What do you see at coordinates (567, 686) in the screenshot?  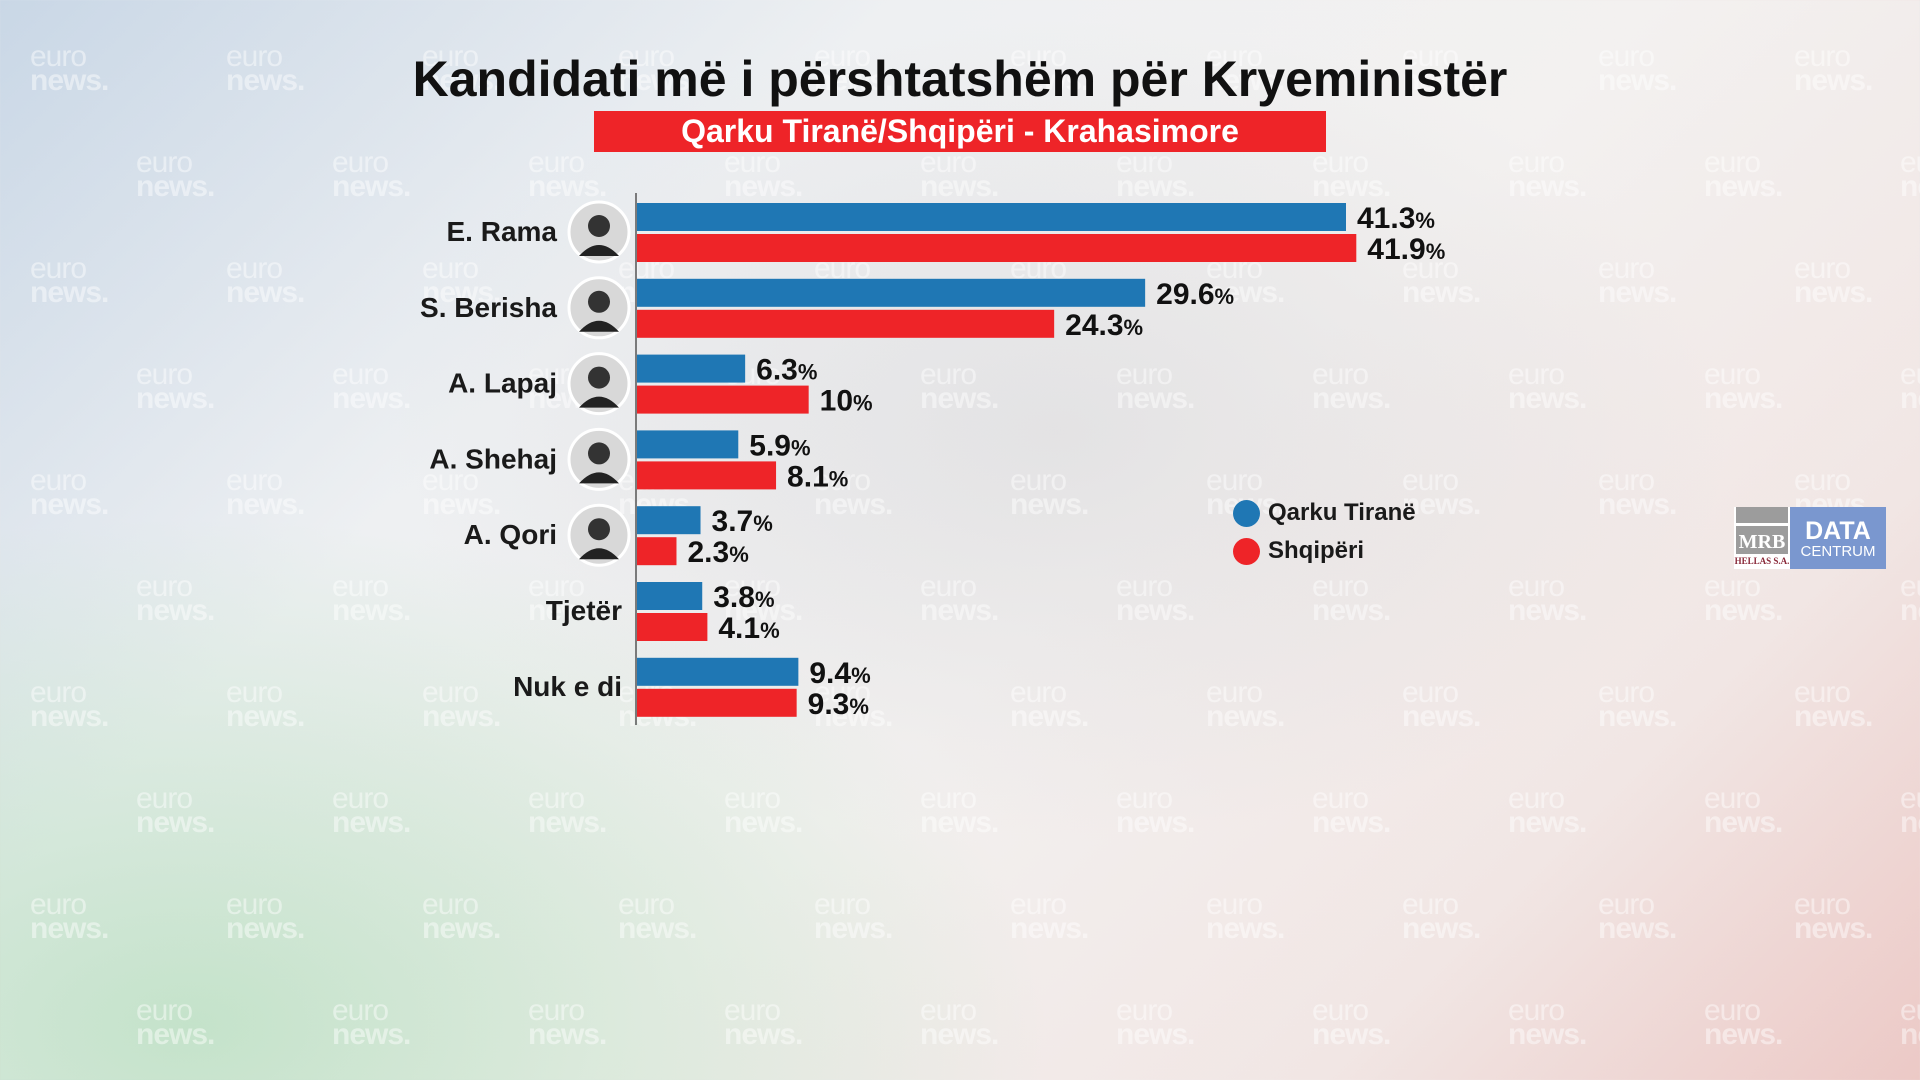 I see `category-label: Nuk e di` at bounding box center [567, 686].